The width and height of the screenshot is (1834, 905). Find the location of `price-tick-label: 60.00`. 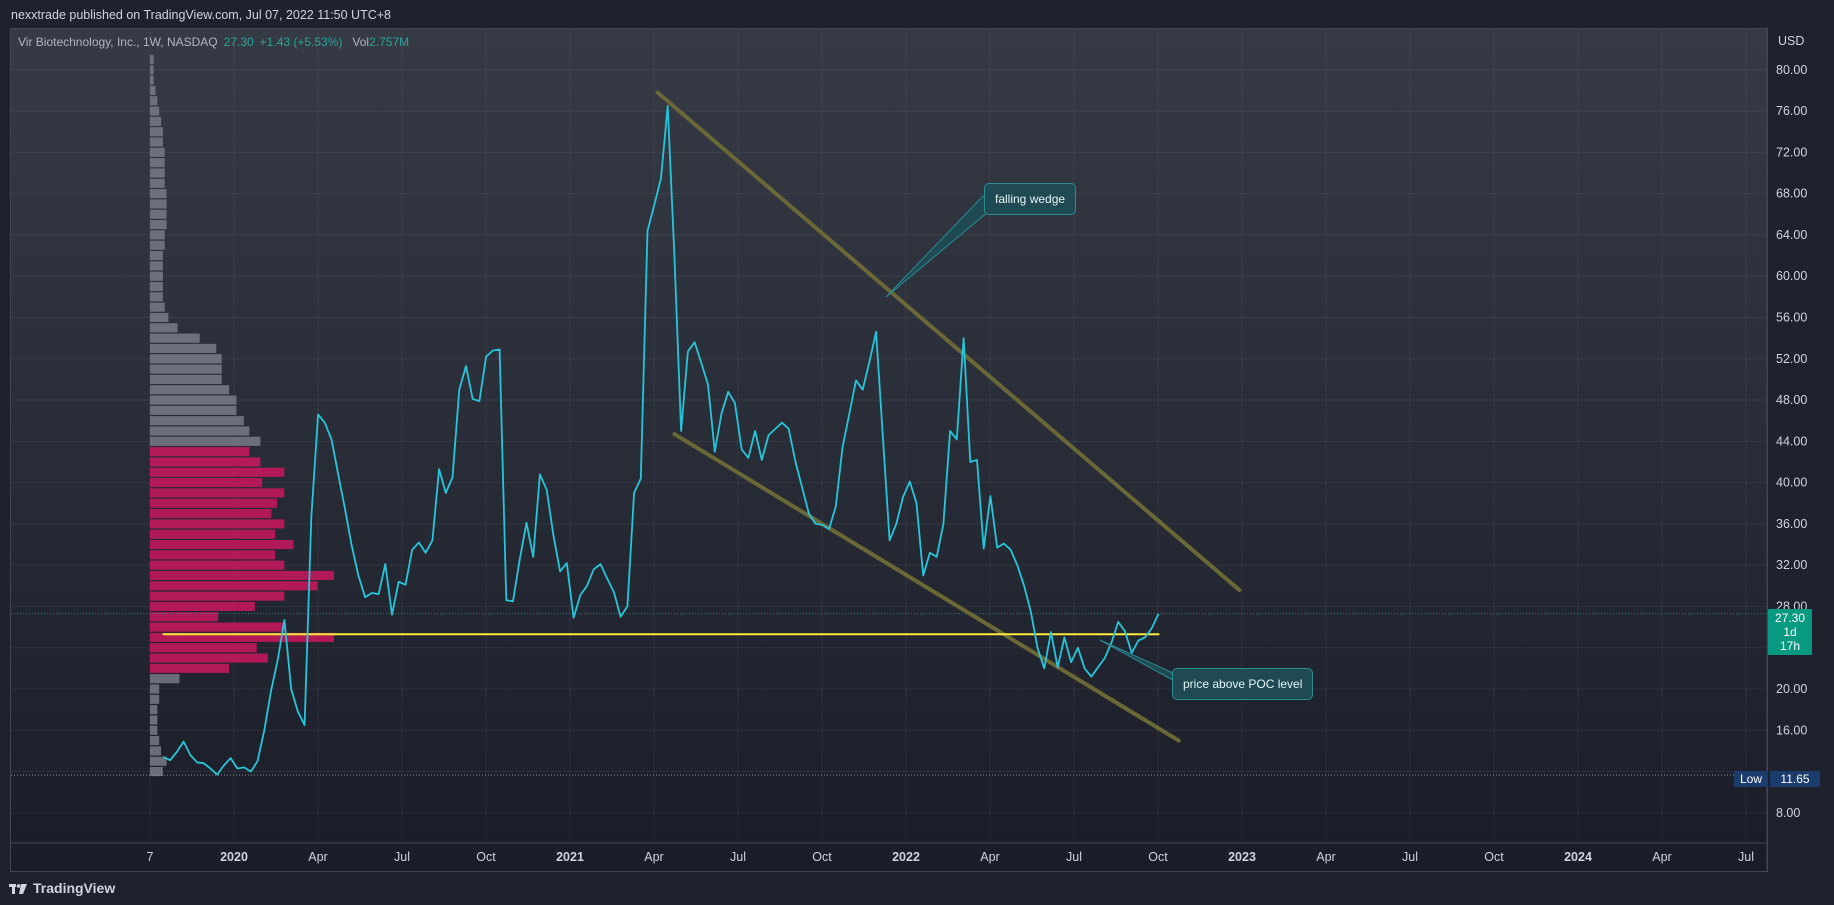

price-tick-label: 60.00 is located at coordinates (1791, 276).